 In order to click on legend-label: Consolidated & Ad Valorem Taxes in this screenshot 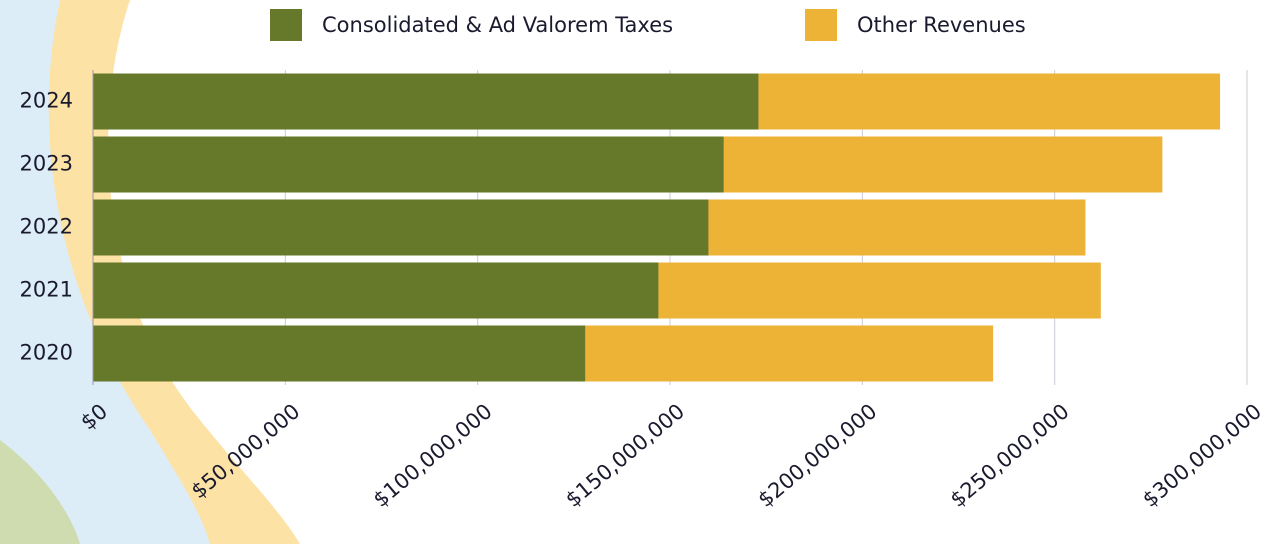, I will do `click(497, 25)`.